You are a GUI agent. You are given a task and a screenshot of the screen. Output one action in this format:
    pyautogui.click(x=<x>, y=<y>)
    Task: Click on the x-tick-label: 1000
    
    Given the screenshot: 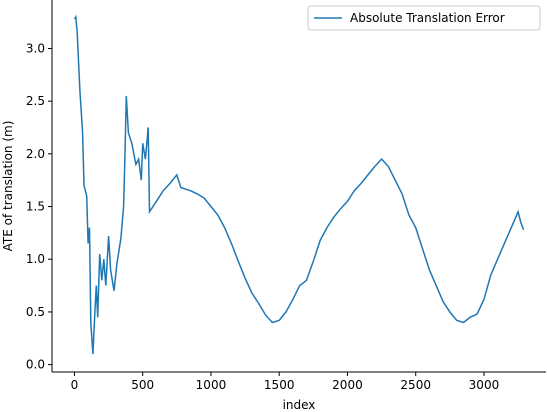 What is the action you would take?
    pyautogui.click(x=211, y=385)
    